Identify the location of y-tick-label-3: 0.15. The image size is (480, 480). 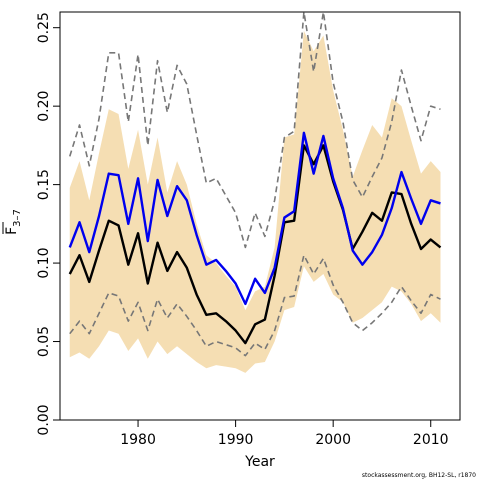
(44, 184).